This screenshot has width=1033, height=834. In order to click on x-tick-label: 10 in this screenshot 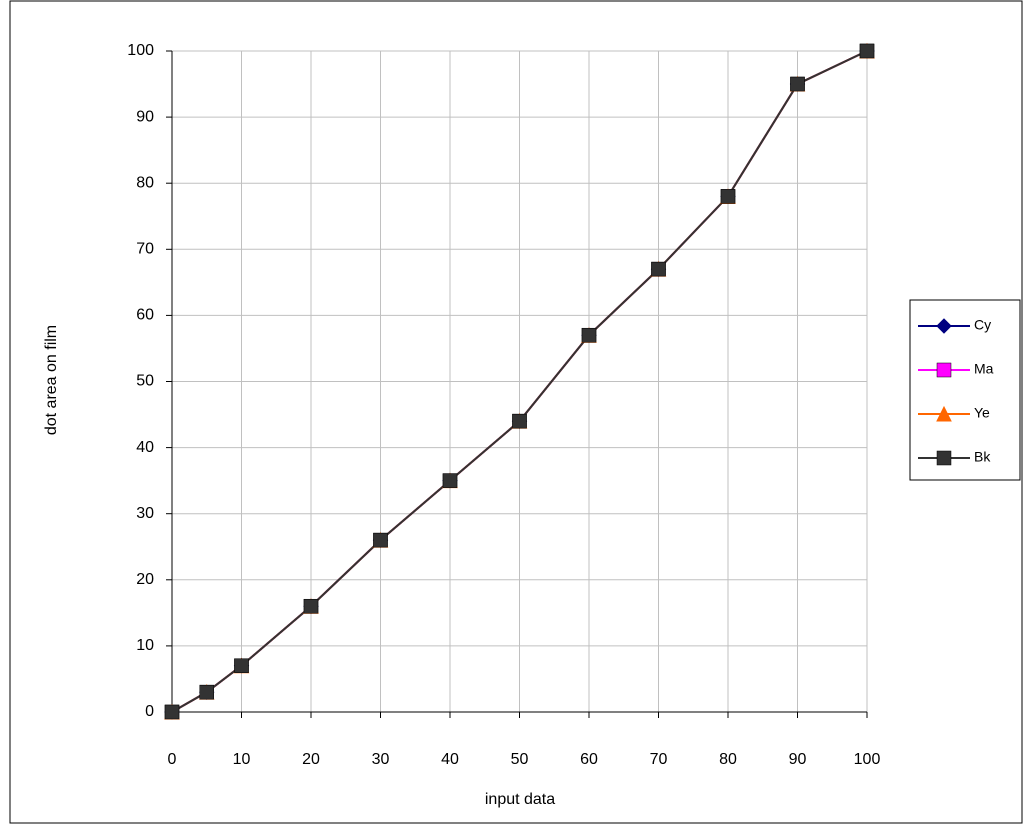, I will do `click(242, 759)`.